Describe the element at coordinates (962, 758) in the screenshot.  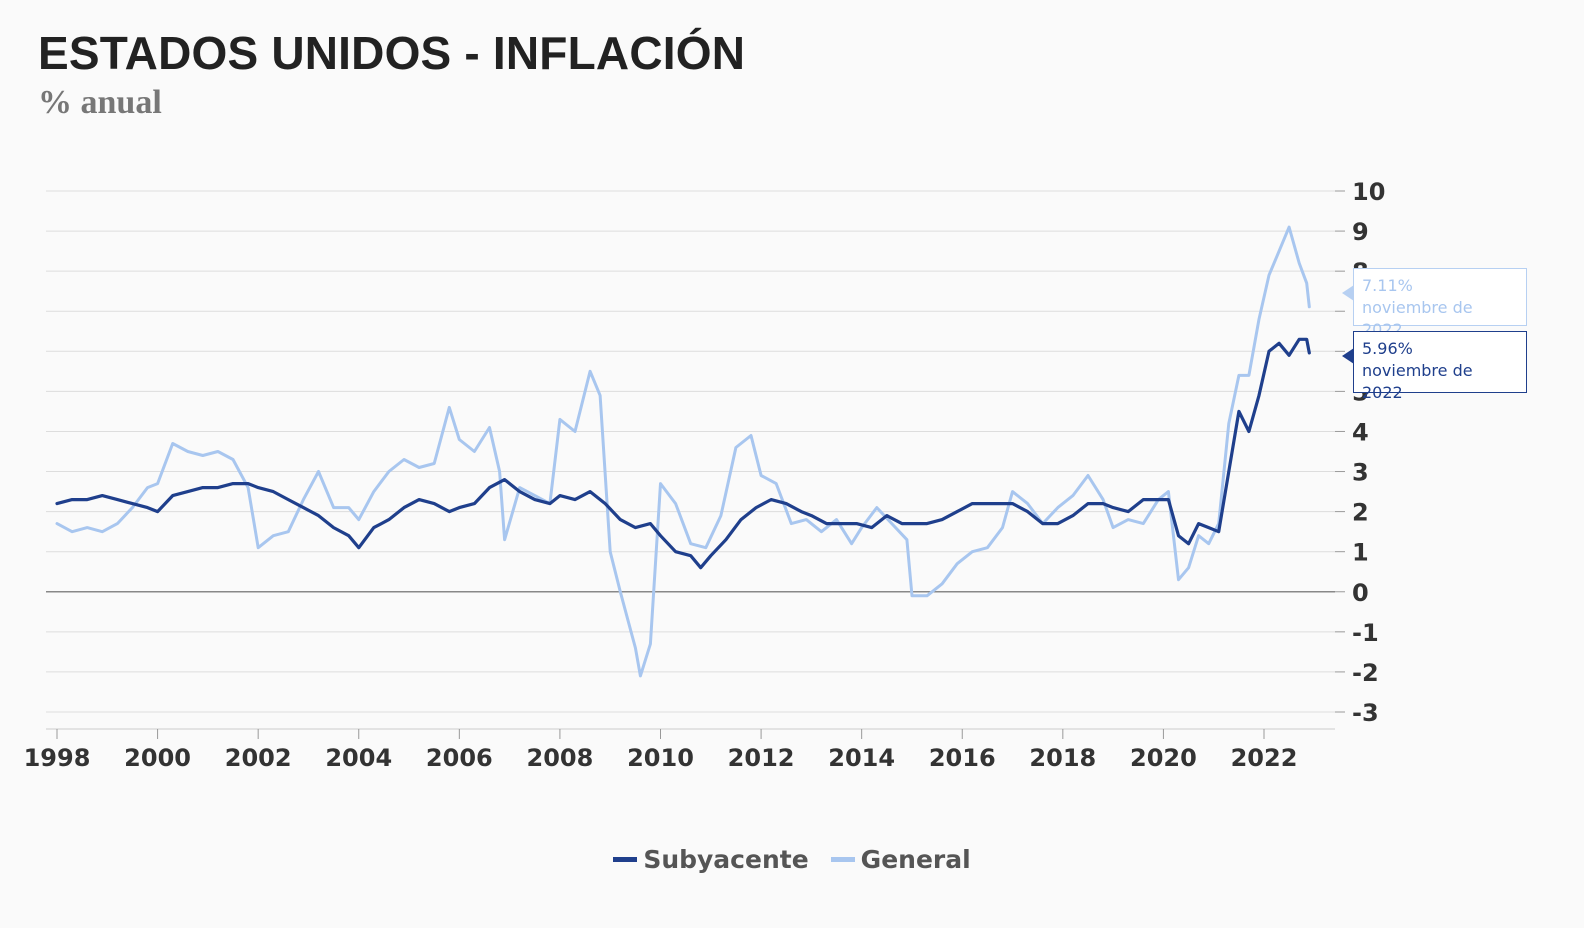
I see `x-tick-label: 2016` at that location.